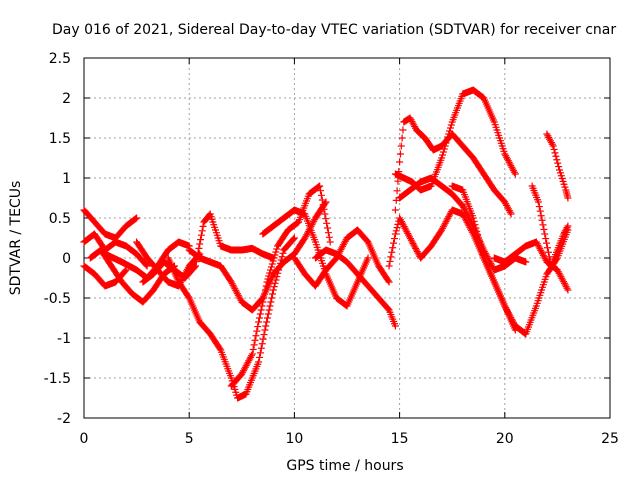 The height and width of the screenshot is (480, 640). Describe the element at coordinates (57, 379) in the screenshot. I see `y-tick-label: -1.5` at that location.